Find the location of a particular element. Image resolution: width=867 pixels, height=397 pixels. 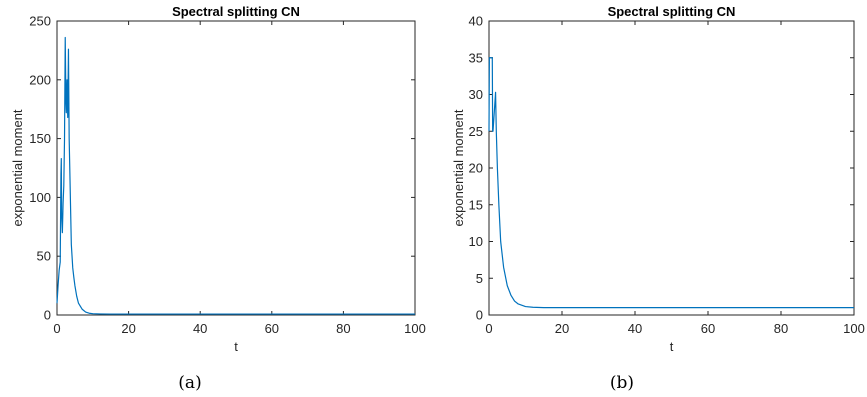

y-tick-label: 20 is located at coordinates (476, 168).